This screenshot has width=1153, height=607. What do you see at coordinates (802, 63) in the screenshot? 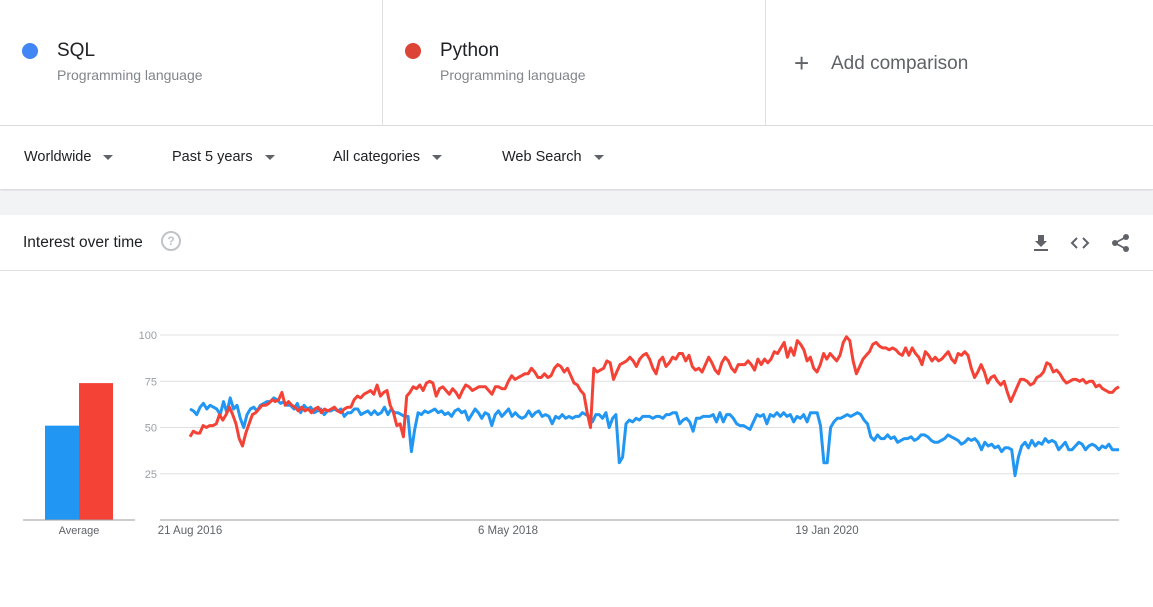
I see `plus-icon: +` at bounding box center [802, 63].